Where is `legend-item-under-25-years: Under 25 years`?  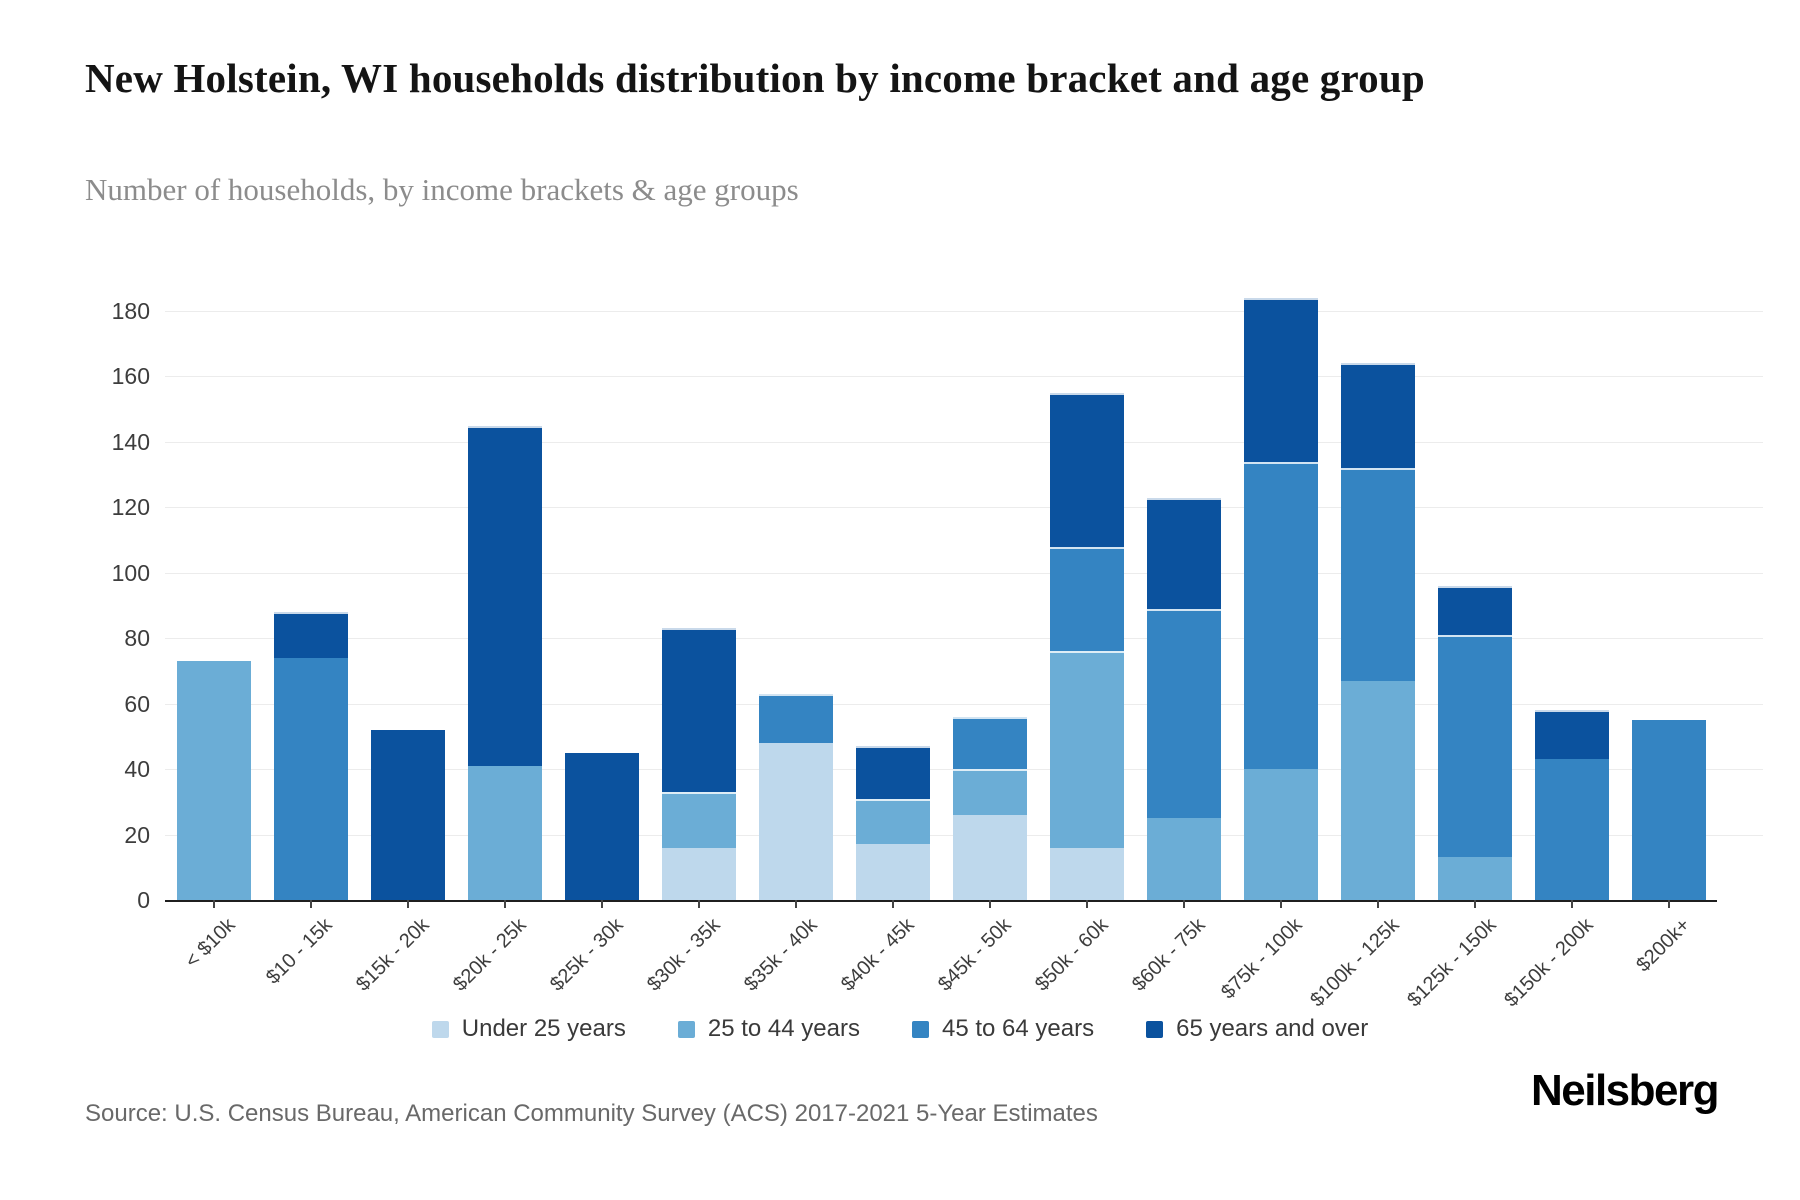 legend-item-under-25-years: Under 25 years is located at coordinates (528, 1029).